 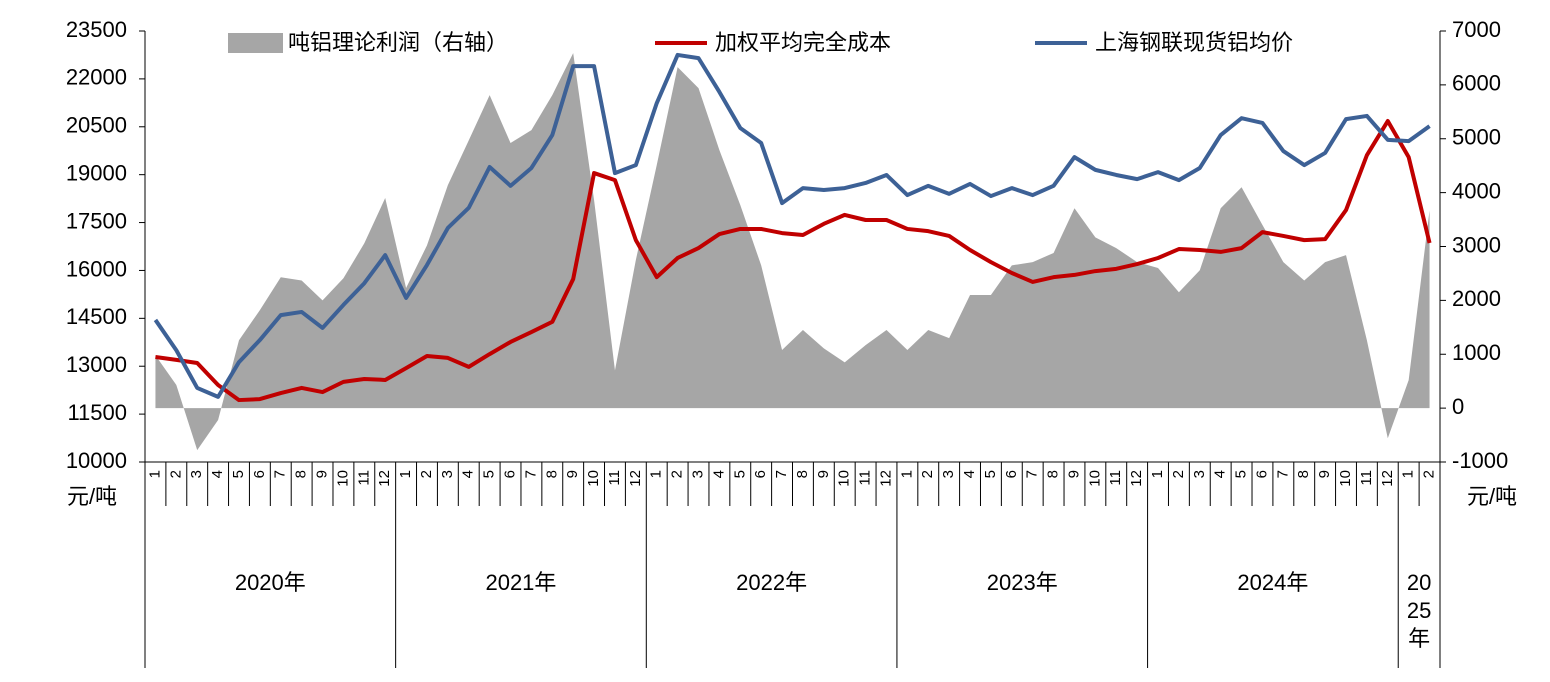 What do you see at coordinates (255, 43) in the screenshot?
I see `legend-swatch` at bounding box center [255, 43].